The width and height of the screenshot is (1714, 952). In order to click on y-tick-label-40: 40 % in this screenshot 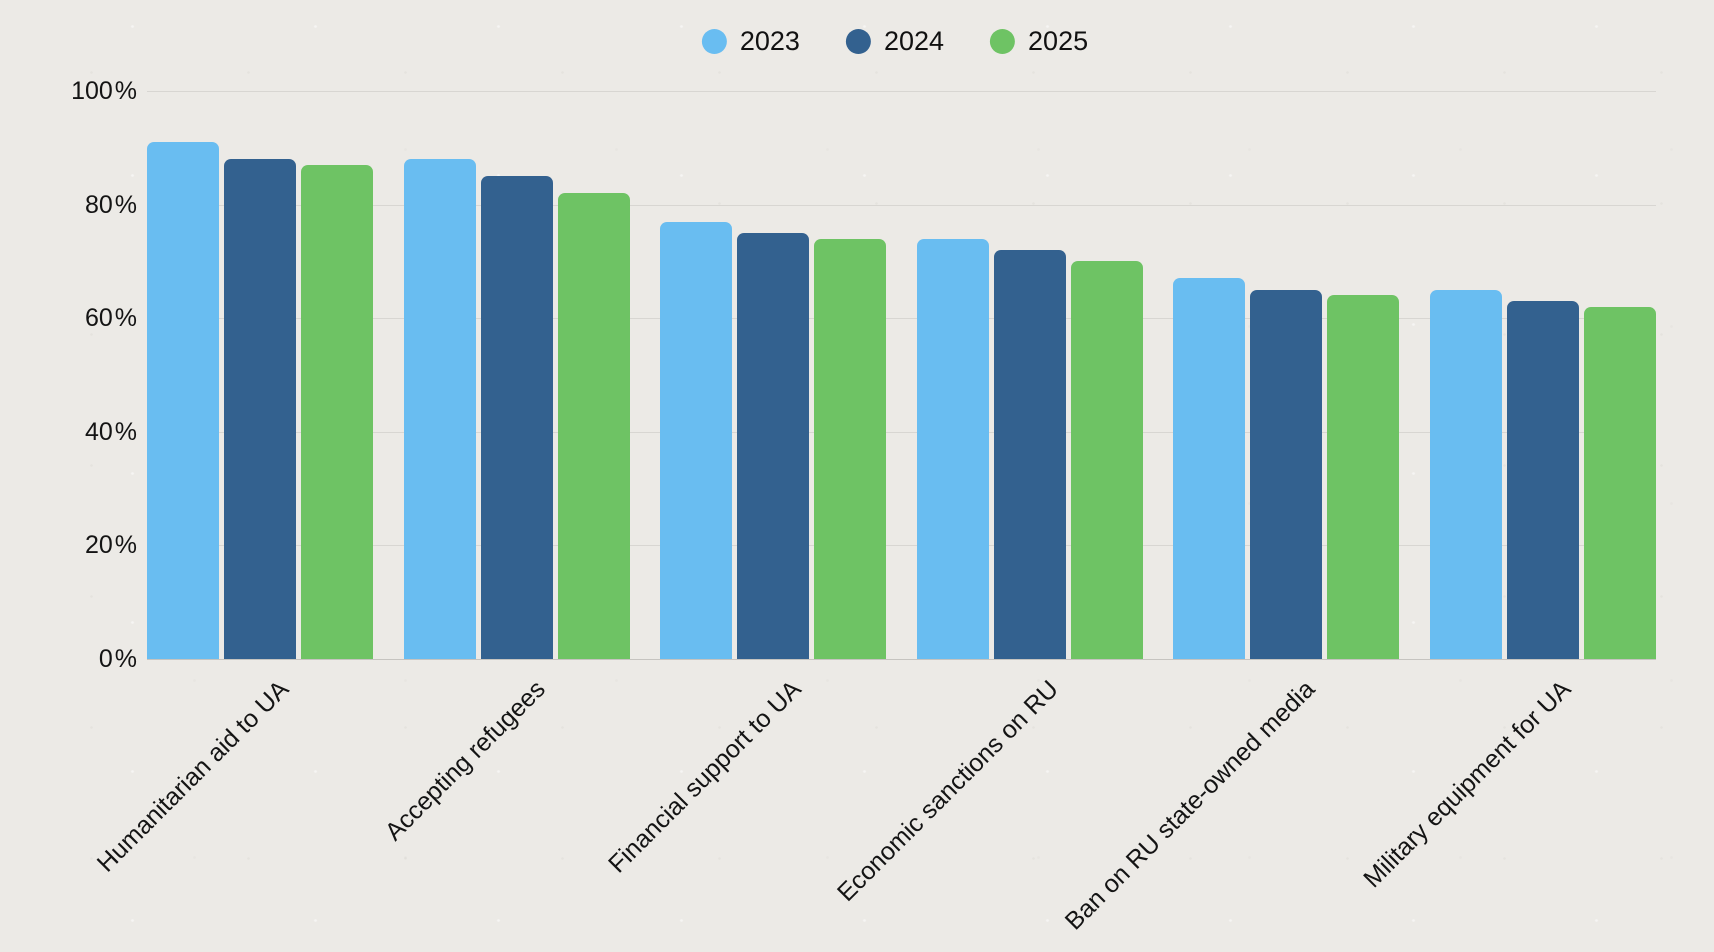, I will do `click(111, 431)`.